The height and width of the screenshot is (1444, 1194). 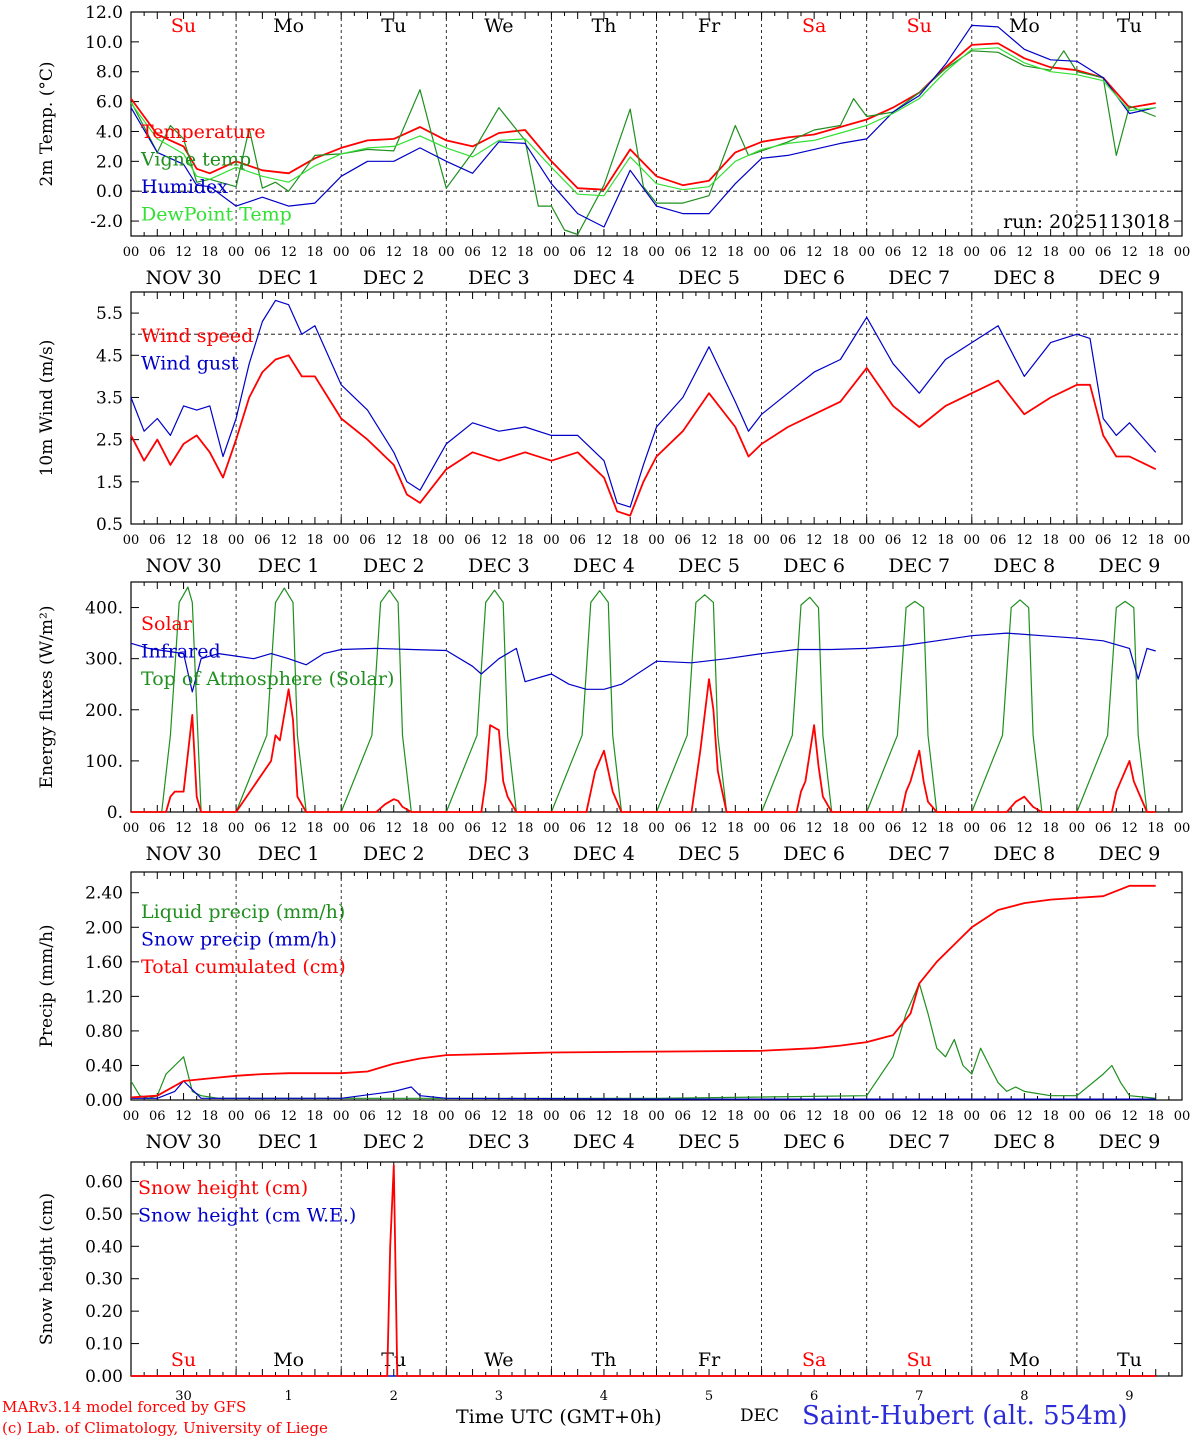 What do you see at coordinates (341, 828) in the screenshot?
I see `energy-hour-label: 00` at bounding box center [341, 828].